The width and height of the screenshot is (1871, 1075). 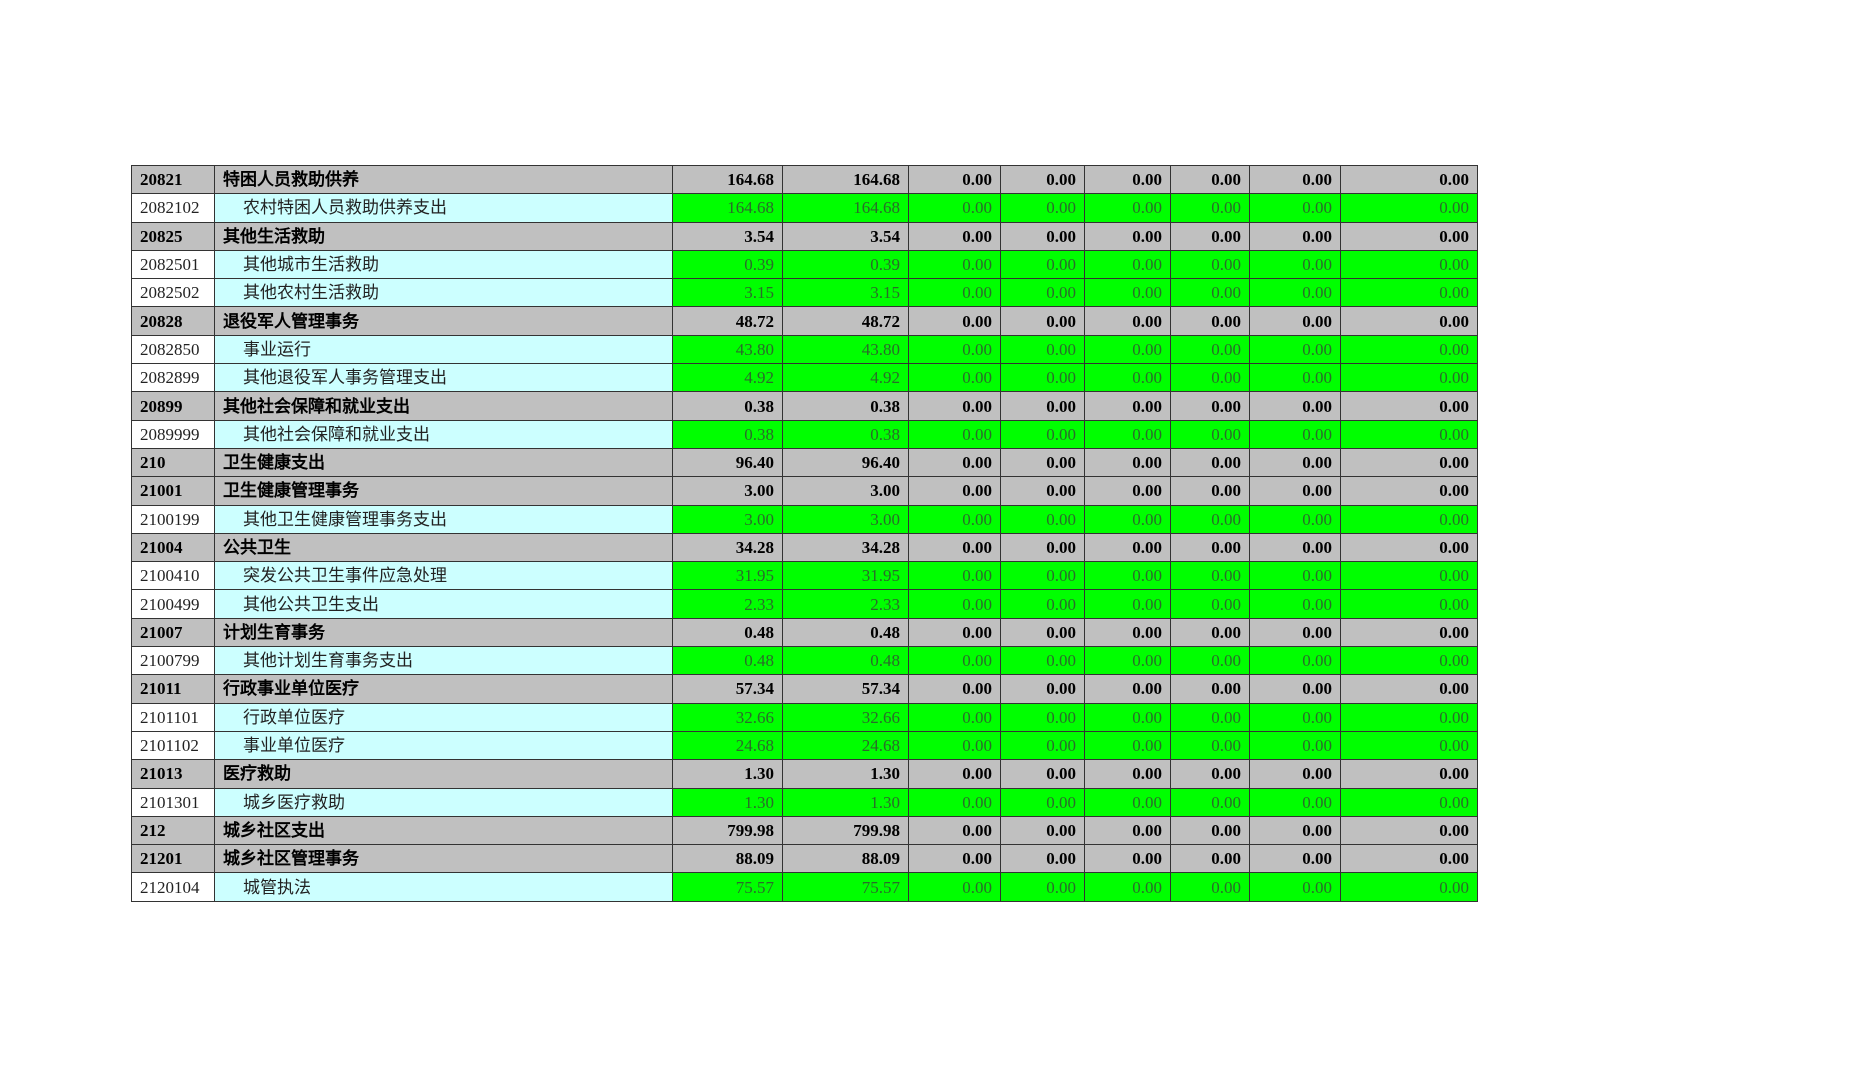 What do you see at coordinates (727, 547) in the screenshot?
I see `cell-value: 34.28` at bounding box center [727, 547].